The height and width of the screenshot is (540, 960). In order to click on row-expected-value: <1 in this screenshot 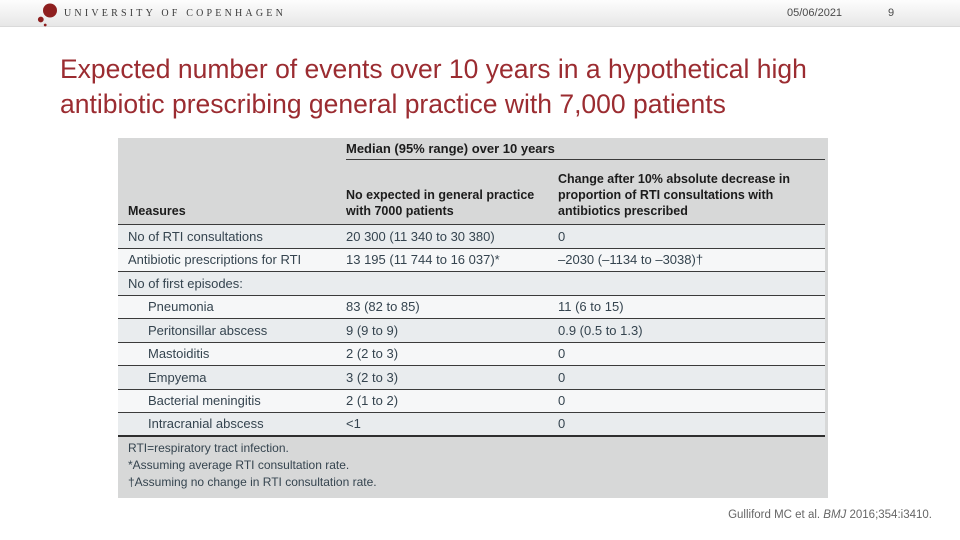, I will do `click(353, 424)`.